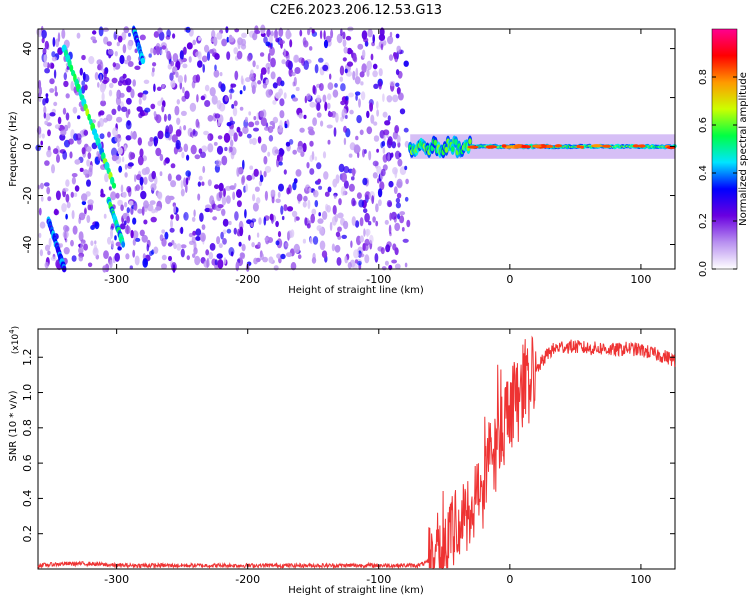 This screenshot has width=750, height=600. Describe the element at coordinates (27, 146) in the screenshot. I see `y-tick-label: 0` at that location.